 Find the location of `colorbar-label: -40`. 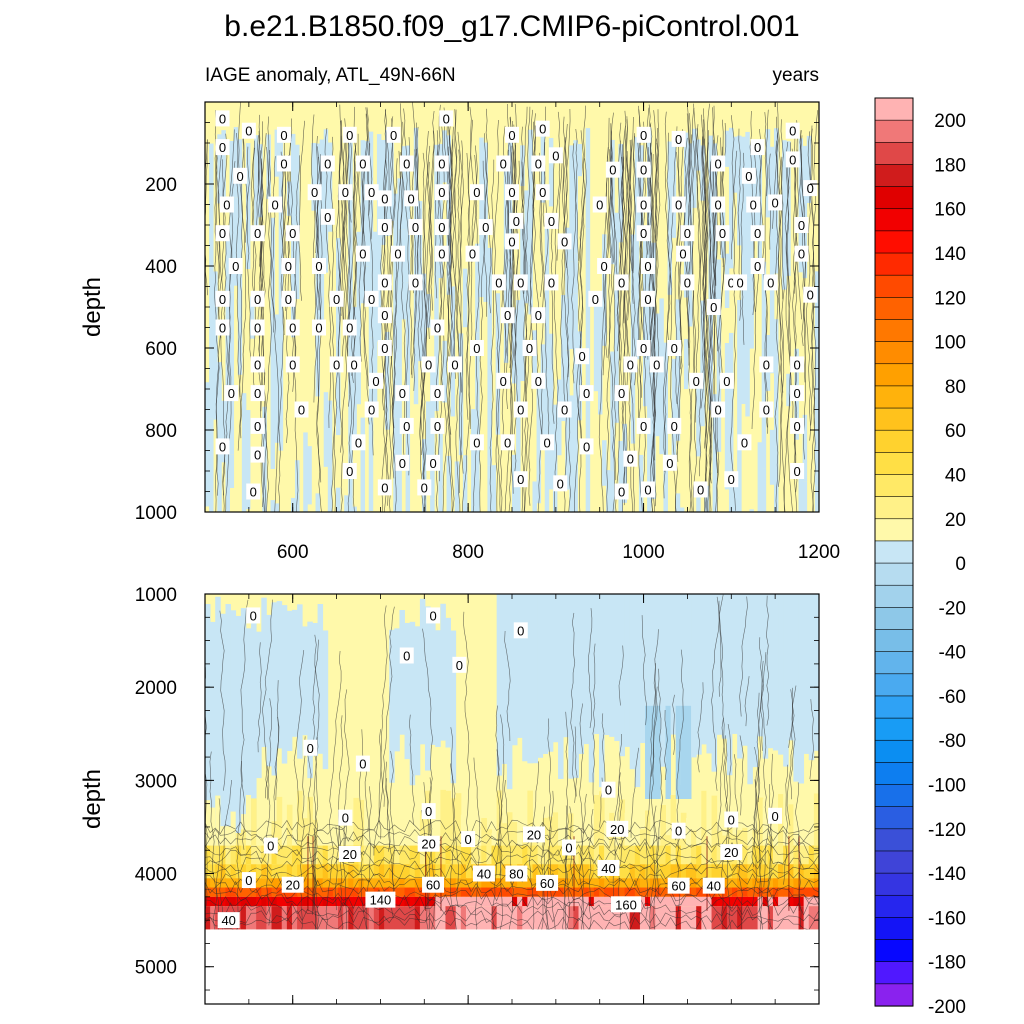

colorbar-label: -40 is located at coordinates (952, 653).